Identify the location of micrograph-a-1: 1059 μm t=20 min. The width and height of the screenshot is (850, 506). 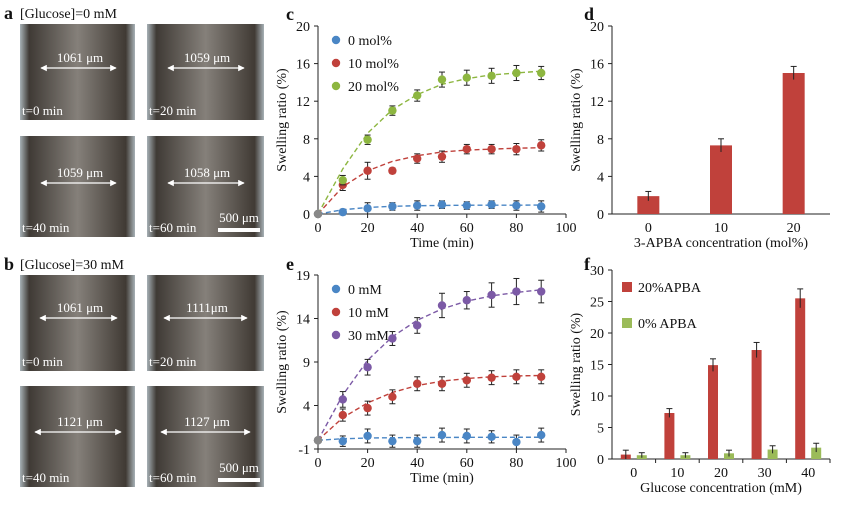
(205, 72).